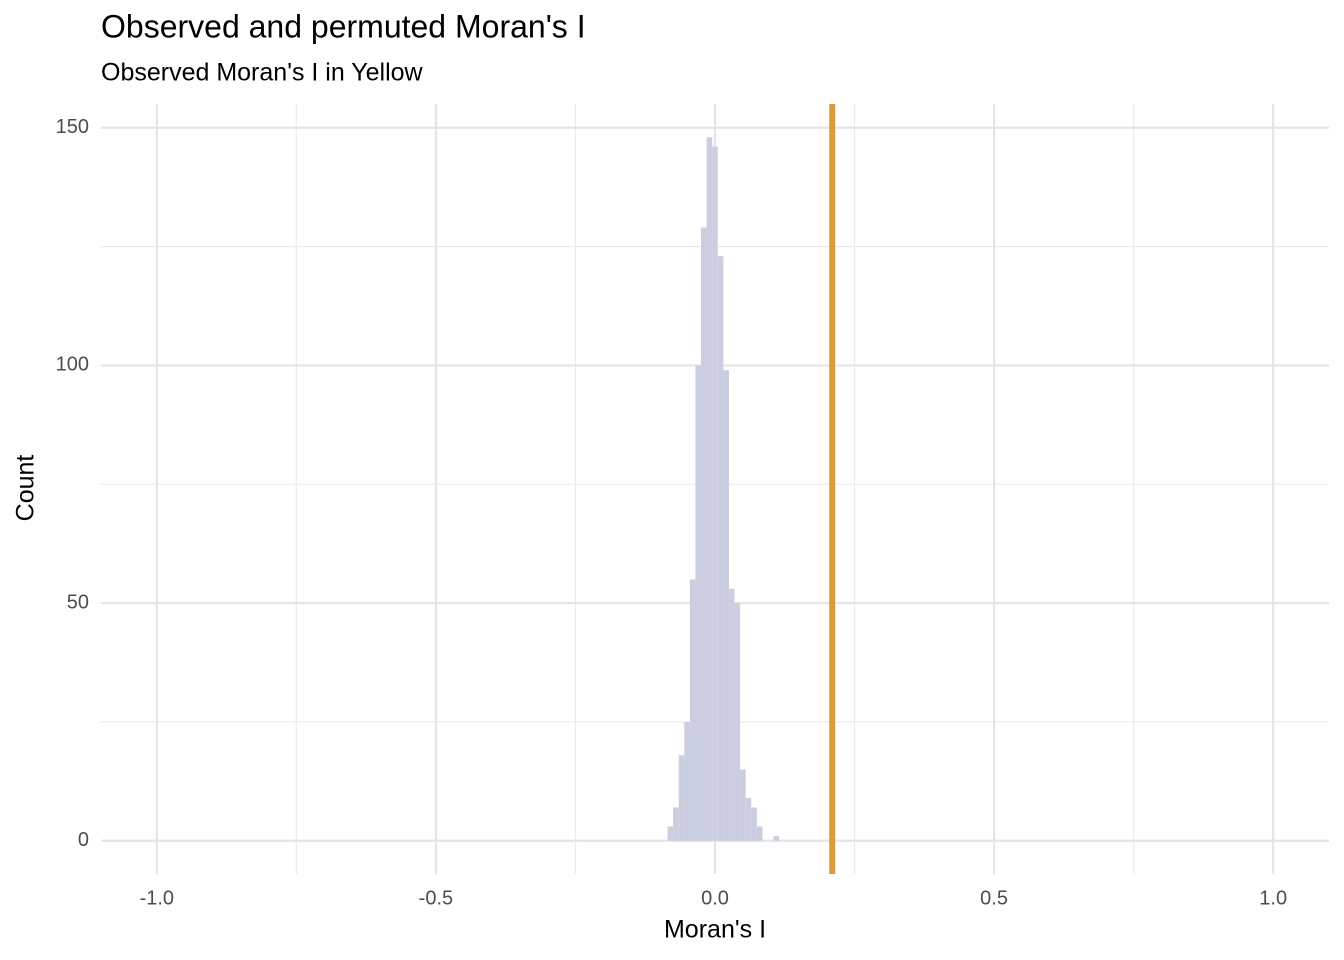 The width and height of the screenshot is (1344, 960). What do you see at coordinates (715, 898) in the screenshot?
I see `x-tick-label: 0.0` at bounding box center [715, 898].